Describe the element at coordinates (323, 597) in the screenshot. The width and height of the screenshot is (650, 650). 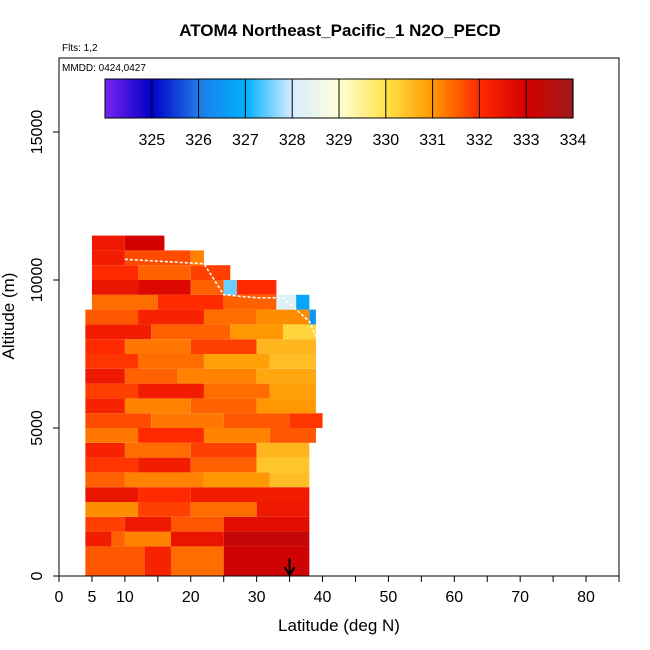
I see `x-tick-label: 40` at that location.